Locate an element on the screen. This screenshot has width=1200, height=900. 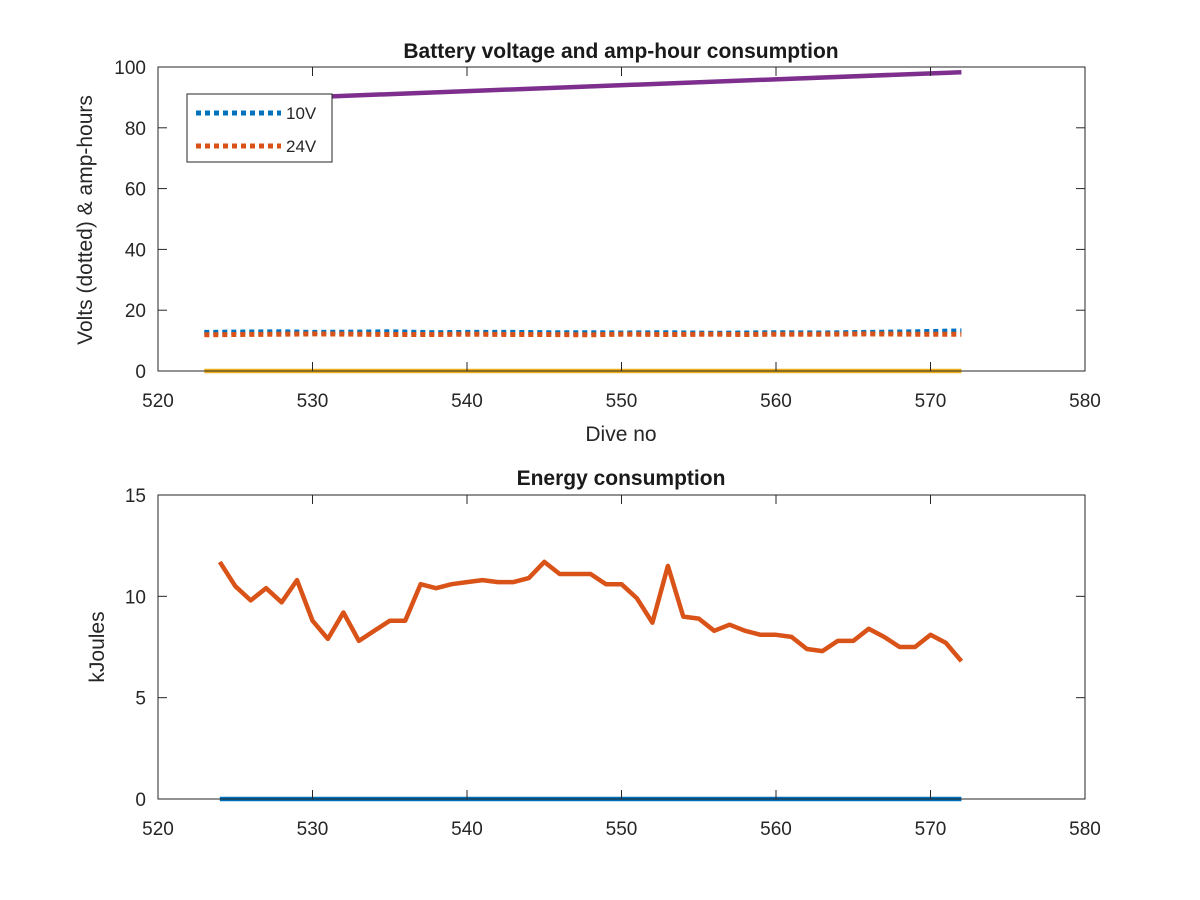
battery-y-tick-label: 100 is located at coordinates (130, 68).